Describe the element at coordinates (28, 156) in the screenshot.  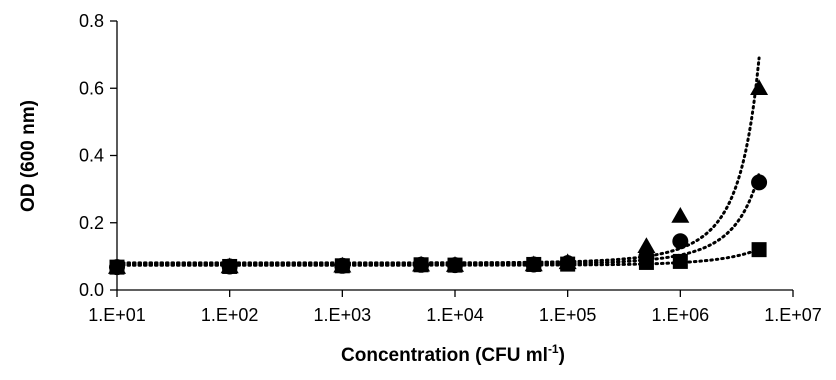
I see `y-axis-title: OD (600 nm)` at that location.